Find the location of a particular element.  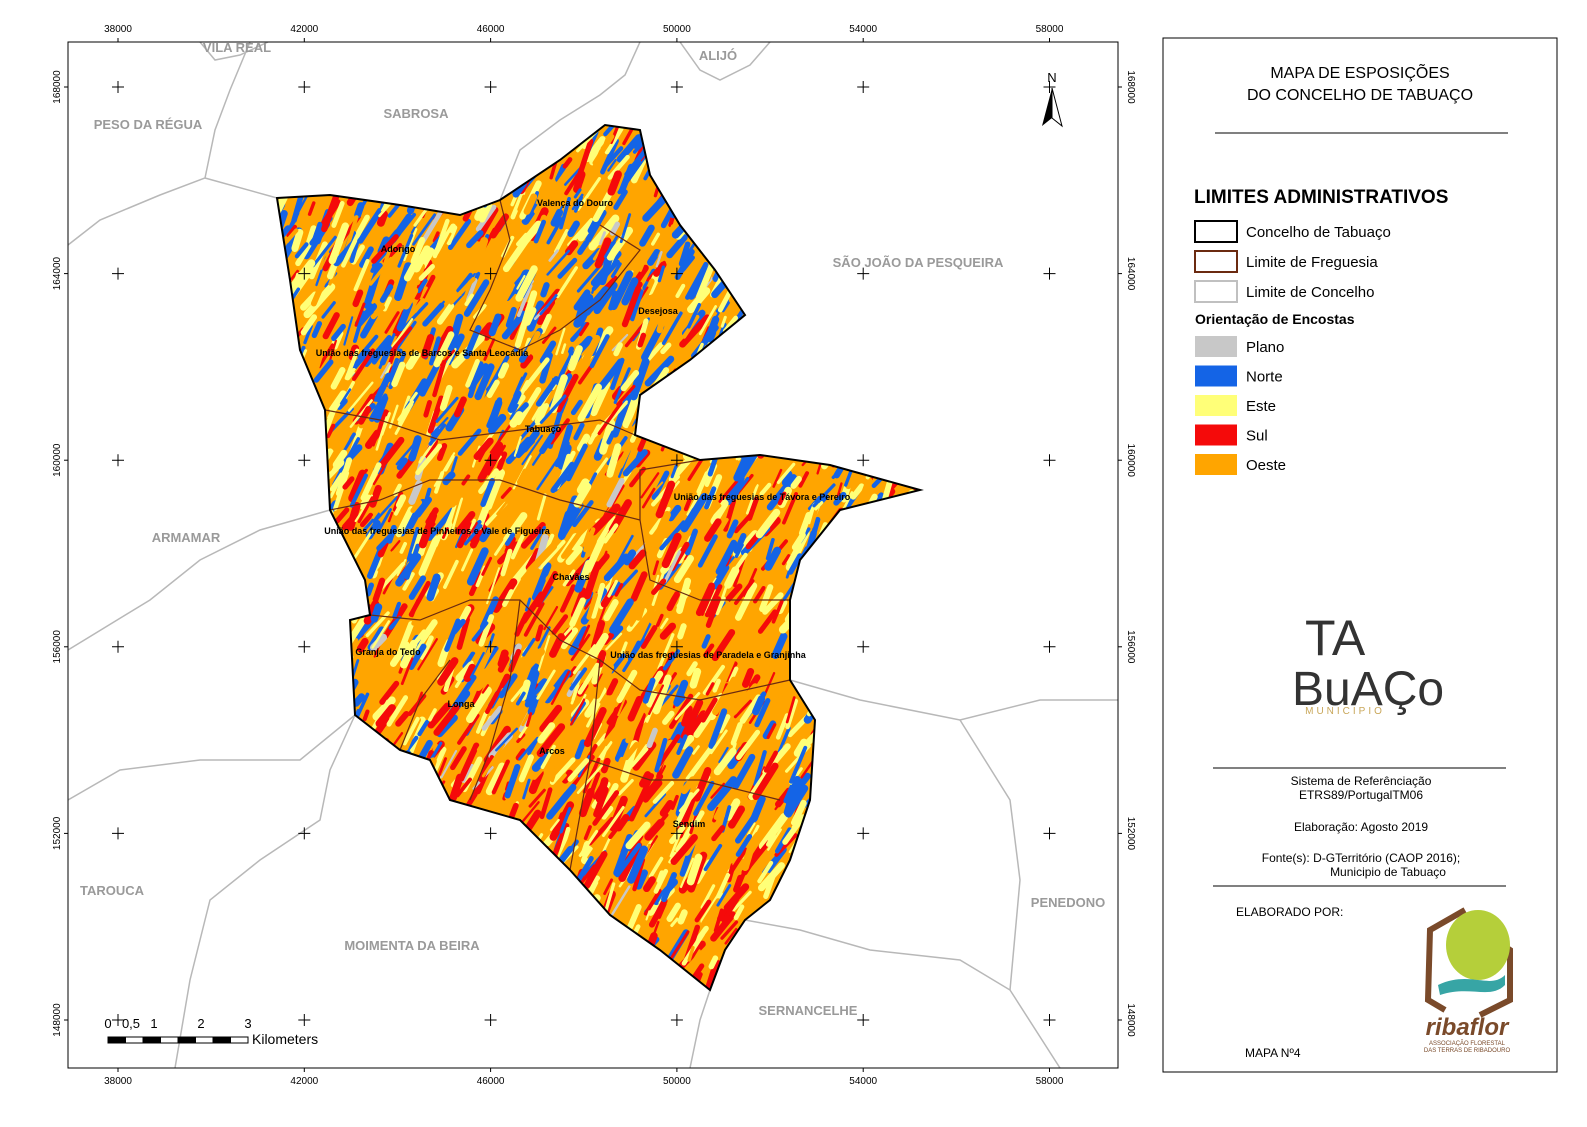

legend-heading: LIMITES ADMINISTRATIVOS is located at coordinates (1321, 197).